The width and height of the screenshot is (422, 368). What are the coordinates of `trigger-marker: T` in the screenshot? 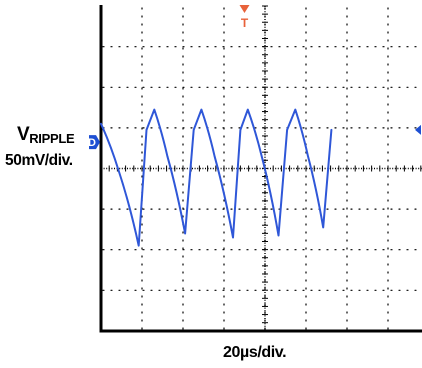 It's located at (244, 17).